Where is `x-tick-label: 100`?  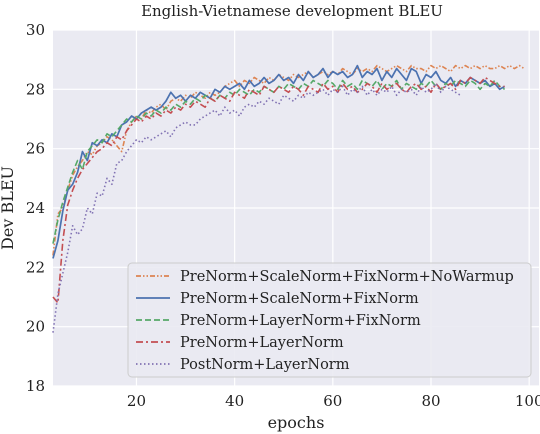
x-tick-label: 100 is located at coordinates (527, 401).